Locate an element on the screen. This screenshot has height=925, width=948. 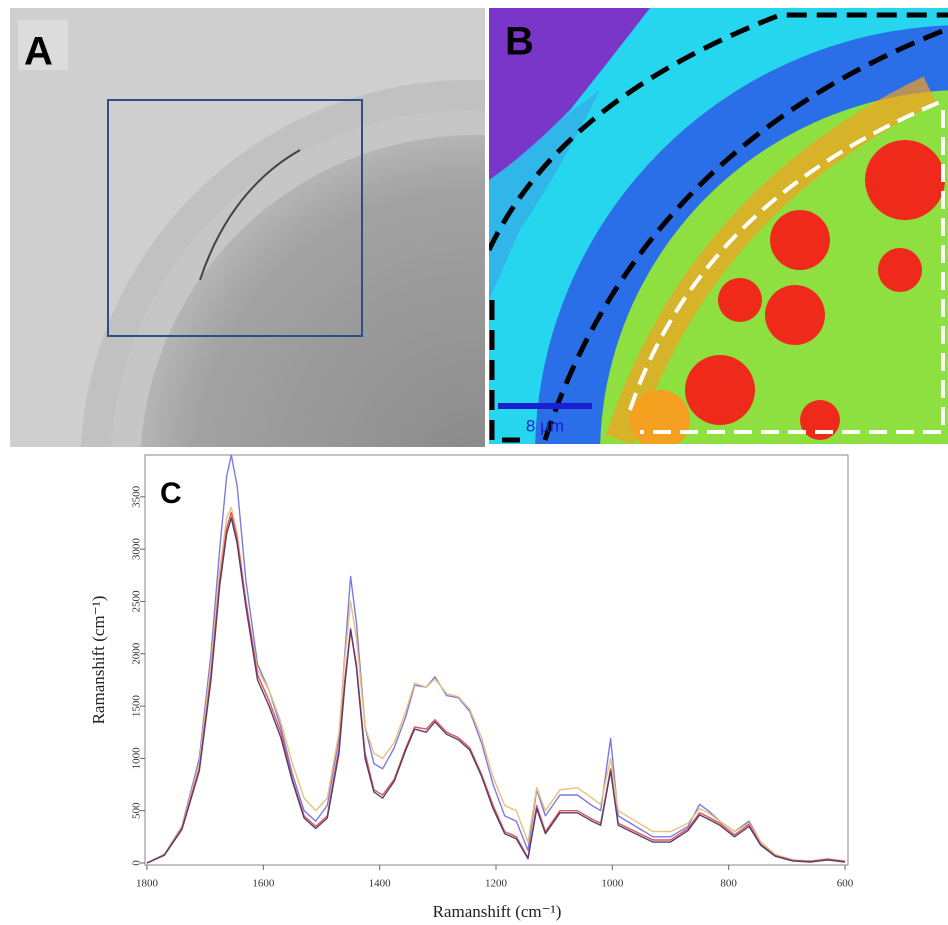
panel-label: B is located at coordinates (519, 42).